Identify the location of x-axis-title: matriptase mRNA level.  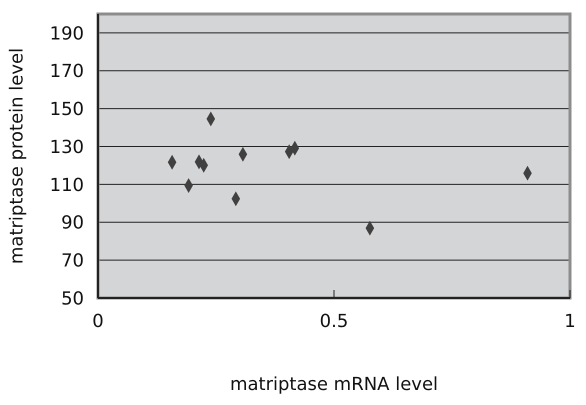
(334, 384).